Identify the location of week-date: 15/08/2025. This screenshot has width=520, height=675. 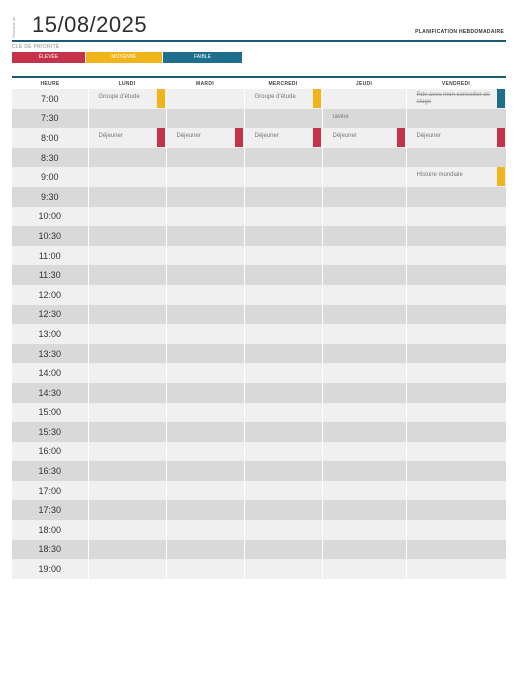
(90, 24).